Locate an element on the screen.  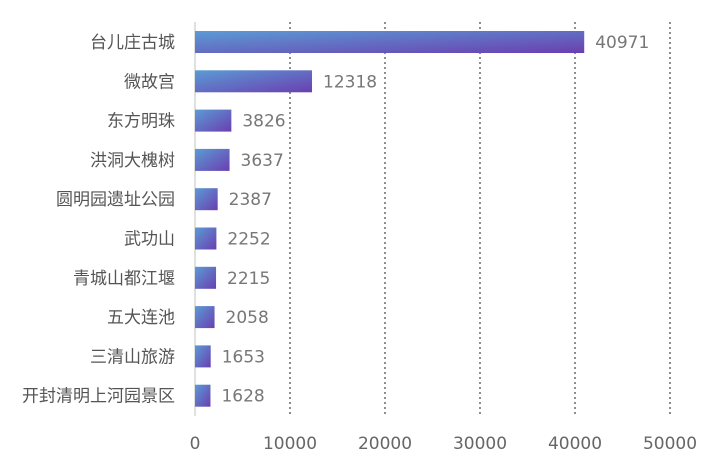
category-label: 台儿庄古城 is located at coordinates (132, 43).